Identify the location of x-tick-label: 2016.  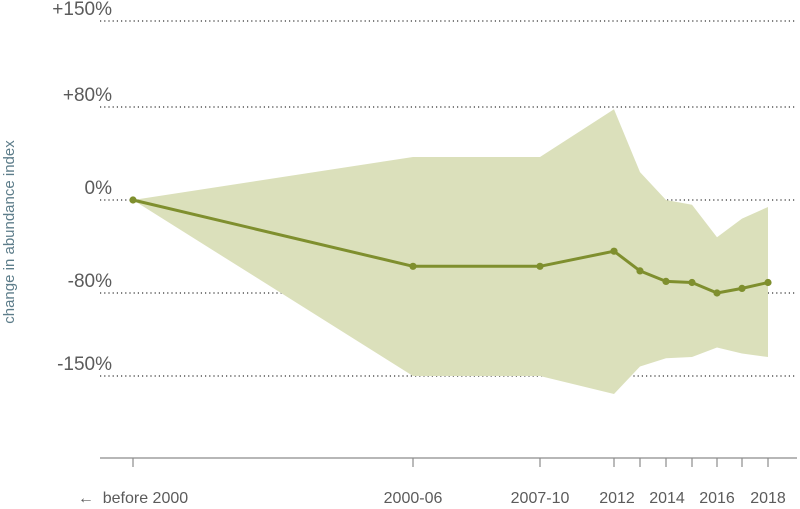
(717, 498).